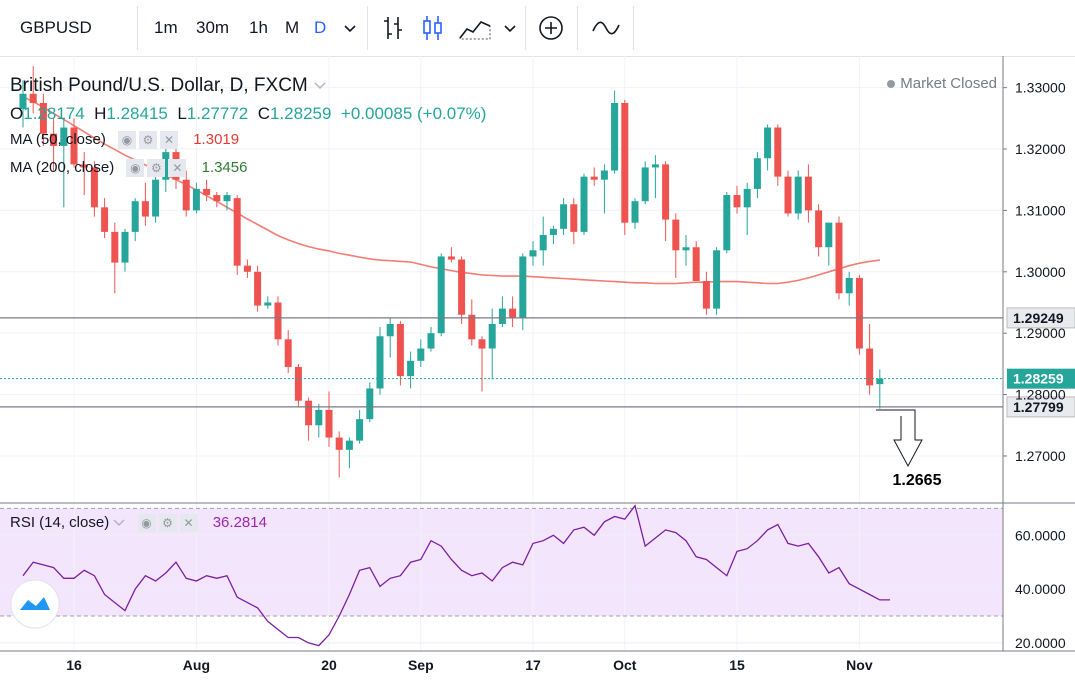 The height and width of the screenshot is (689, 1075). What do you see at coordinates (54, 113) in the screenshot?
I see `open-value: 1.28174` at bounding box center [54, 113].